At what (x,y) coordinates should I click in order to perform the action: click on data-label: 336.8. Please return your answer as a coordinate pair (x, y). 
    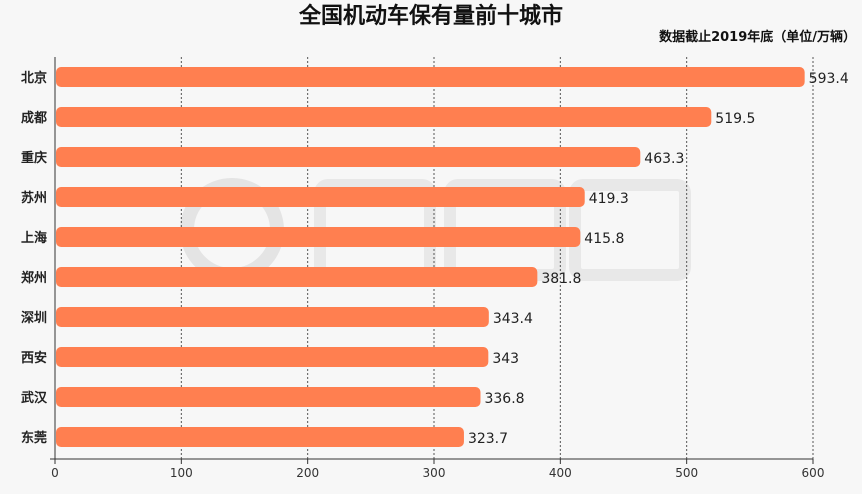
    Looking at the image, I should click on (504, 399).